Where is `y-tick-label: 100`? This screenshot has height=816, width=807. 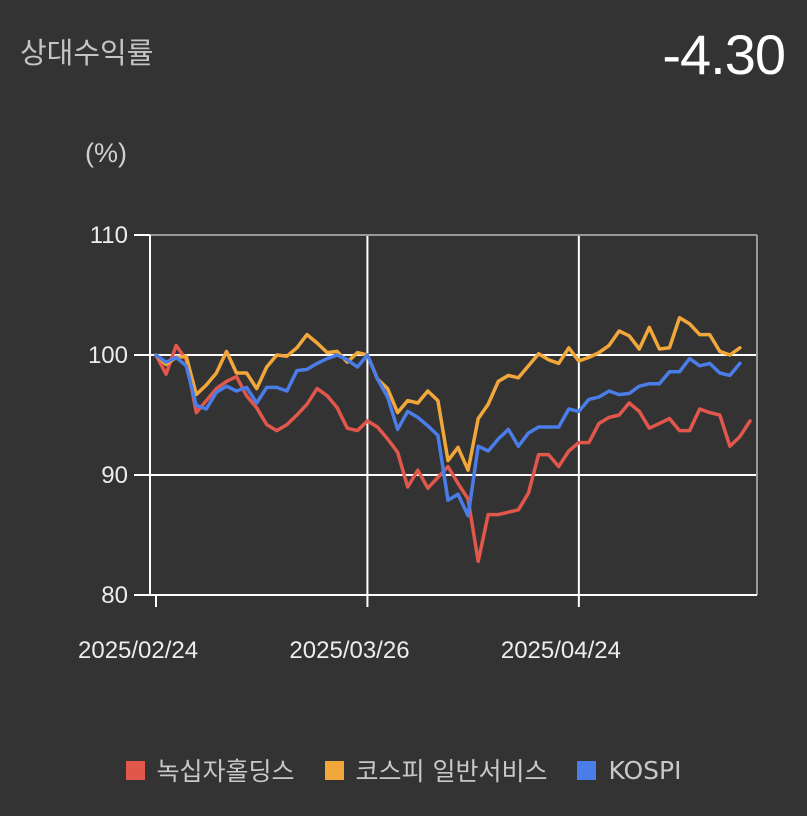
y-tick-label: 100 is located at coordinates (108, 355).